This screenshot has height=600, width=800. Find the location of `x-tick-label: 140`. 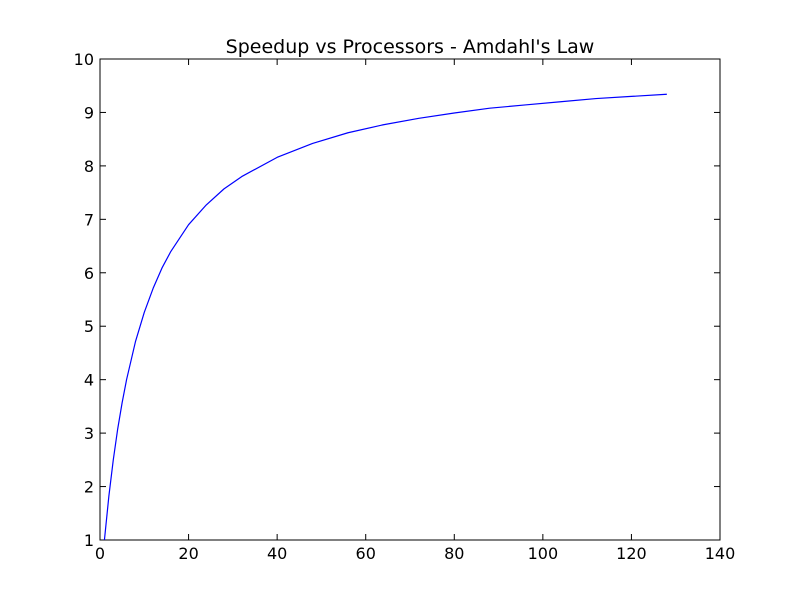

x-tick-label: 140 is located at coordinates (720, 553).